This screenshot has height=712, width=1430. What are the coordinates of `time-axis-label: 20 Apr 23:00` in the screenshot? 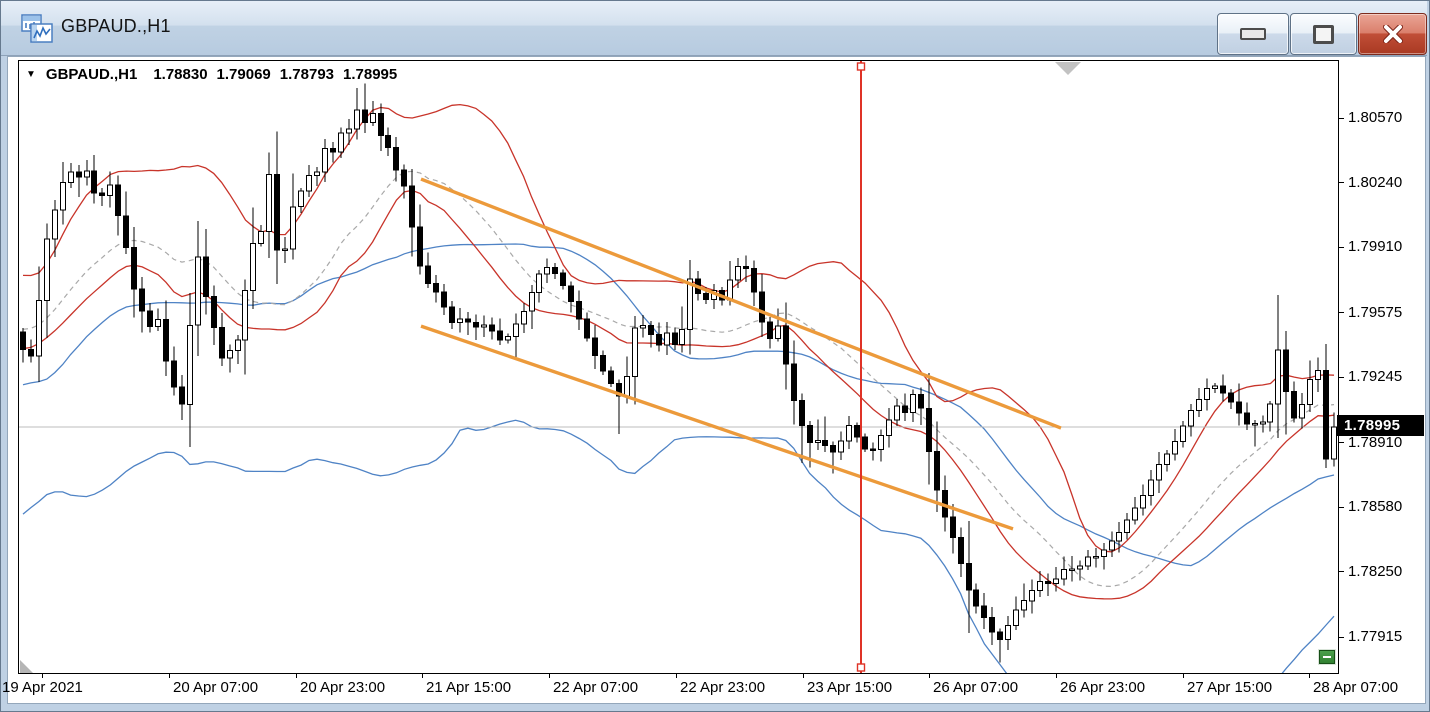 It's located at (343, 687).